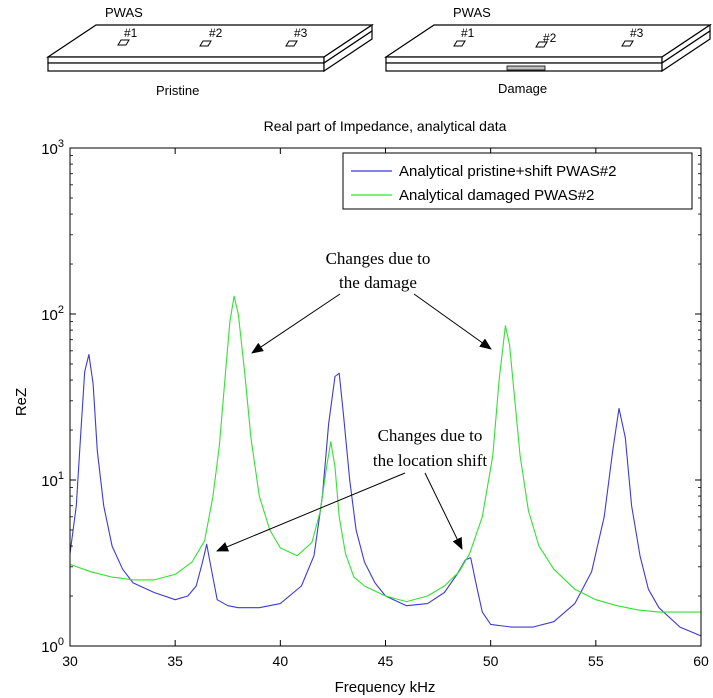  Describe the element at coordinates (701, 661) in the screenshot. I see `x-tick-label: 60` at that location.